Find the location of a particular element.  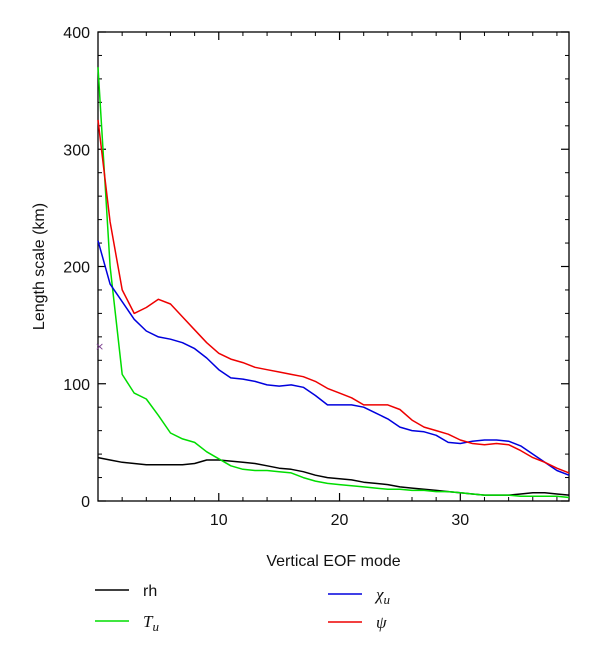

y-tick-label: 300 is located at coordinates (76, 150).